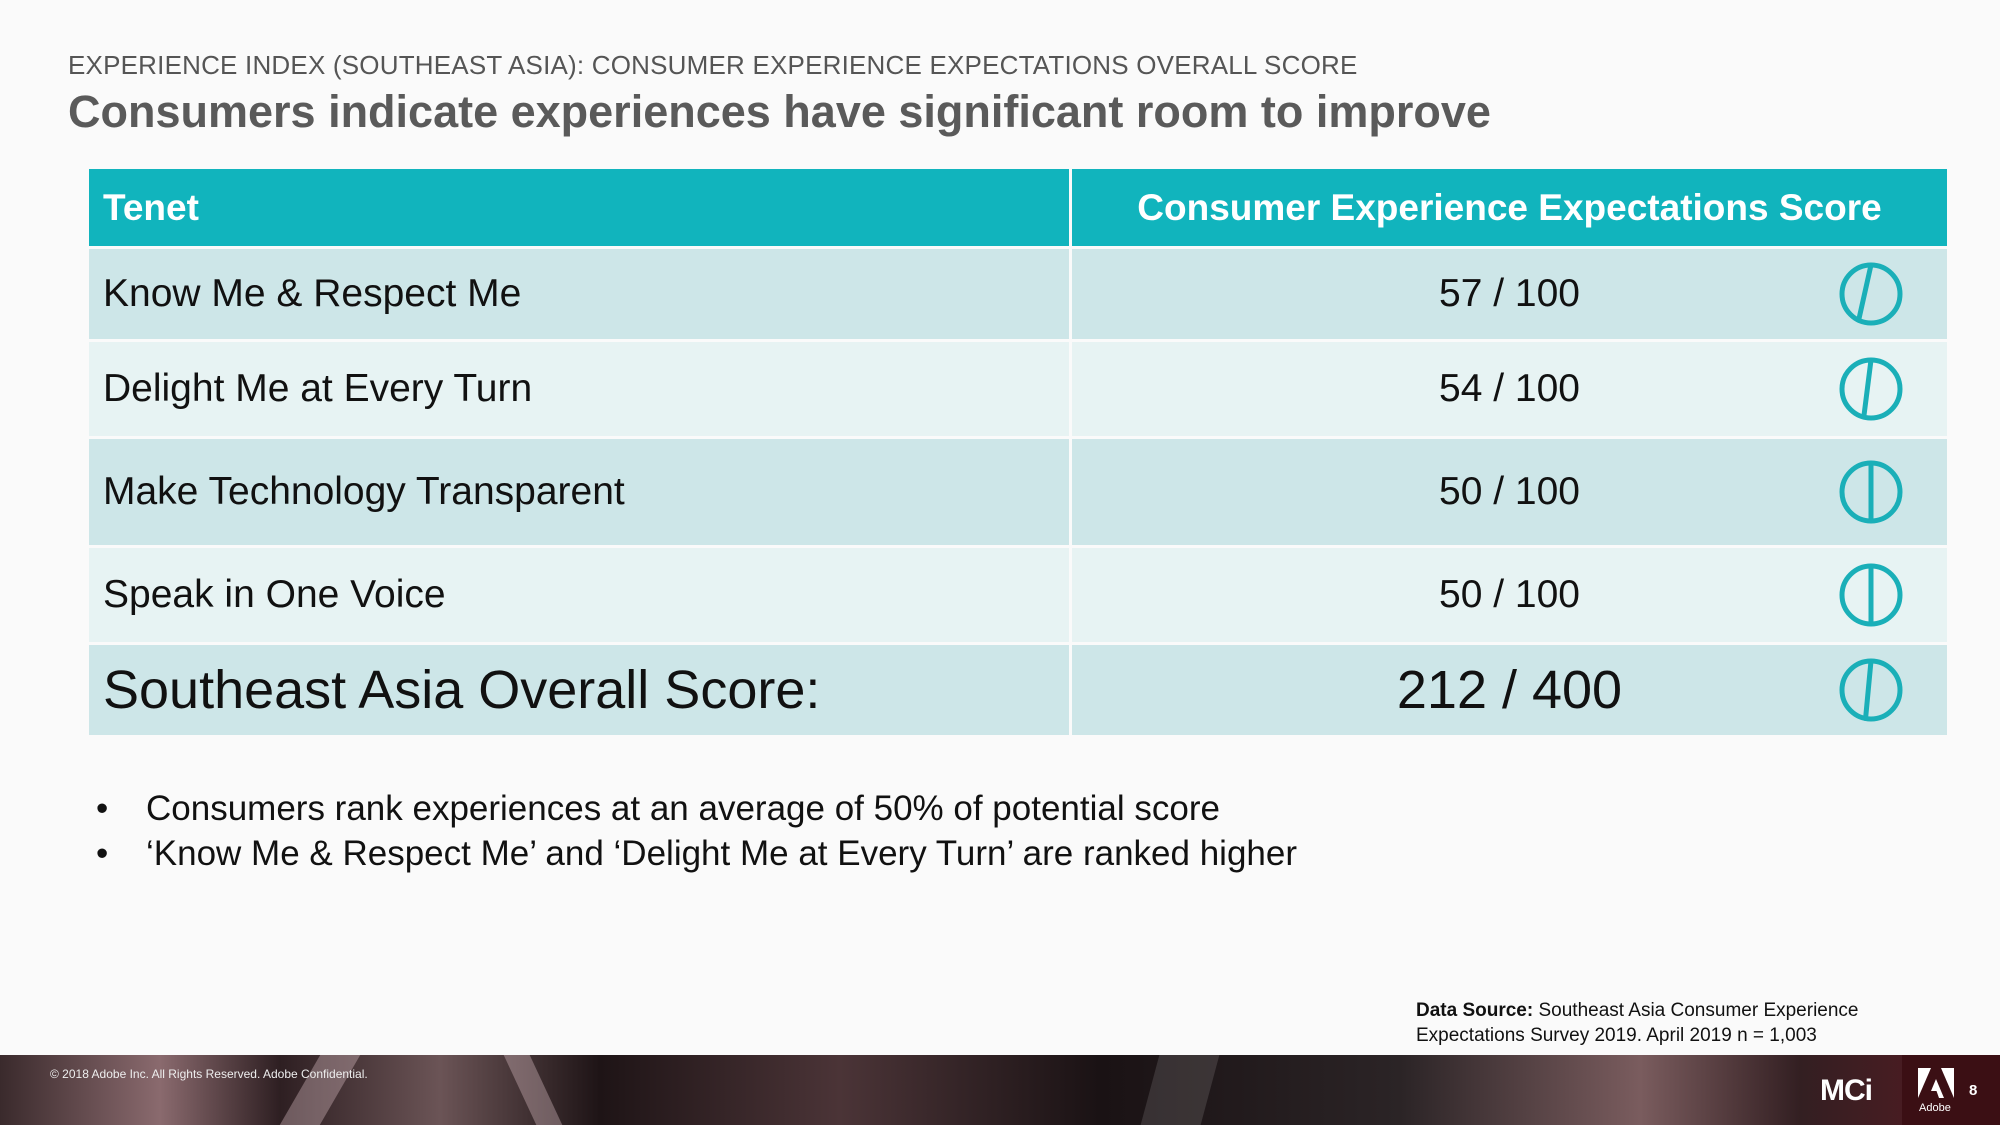 This screenshot has width=2000, height=1125. Describe the element at coordinates (1935, 1108) in the screenshot. I see `adobe-wordmark: Adobe` at that location.